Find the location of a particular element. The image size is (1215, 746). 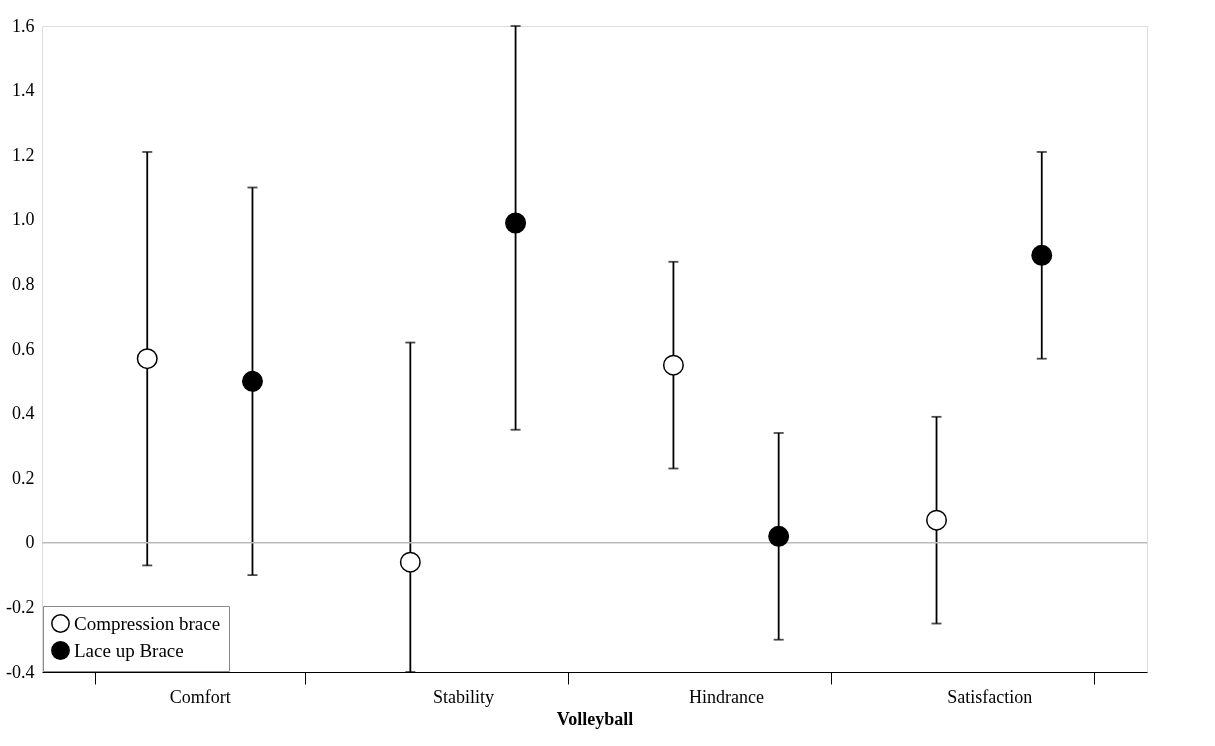

y-tick-label: 0.2 is located at coordinates (23, 477).